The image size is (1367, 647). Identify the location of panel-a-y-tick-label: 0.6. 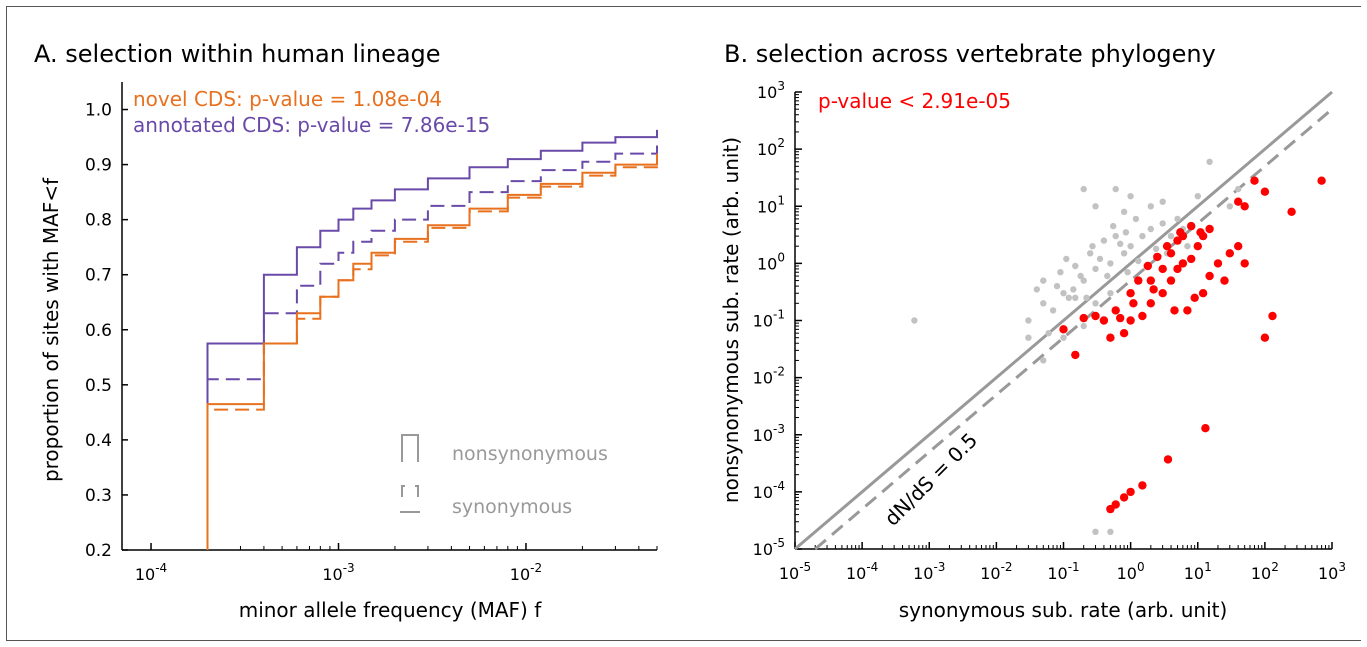
(98, 331).